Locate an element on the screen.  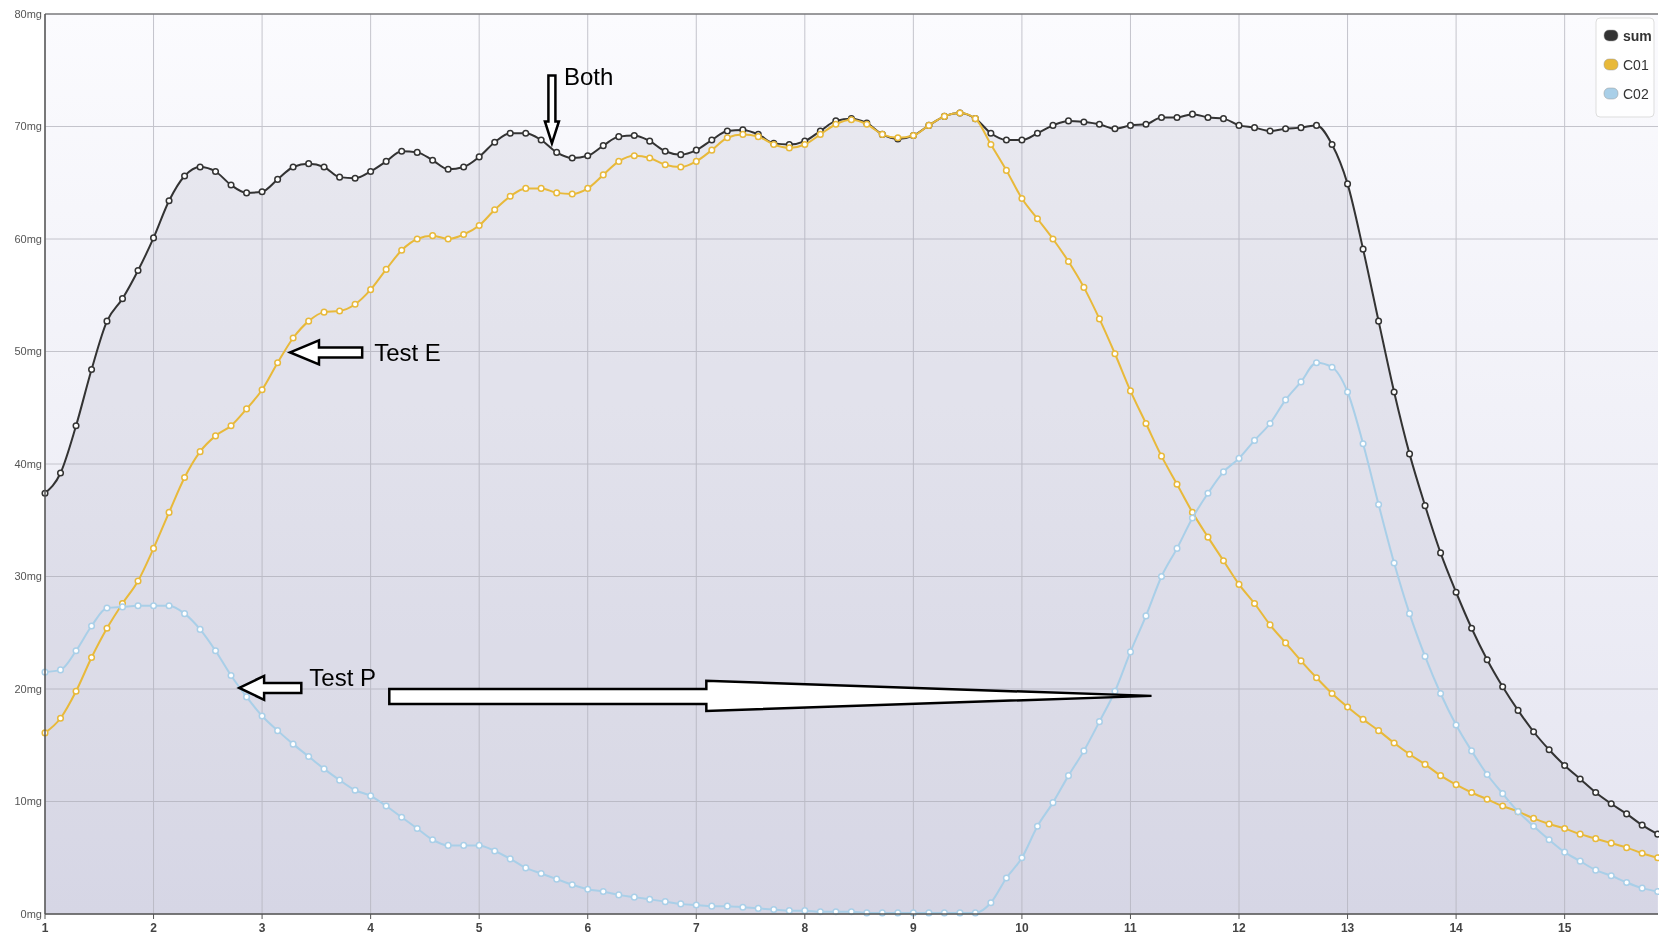
annotation: Test P is located at coordinates (342, 677).